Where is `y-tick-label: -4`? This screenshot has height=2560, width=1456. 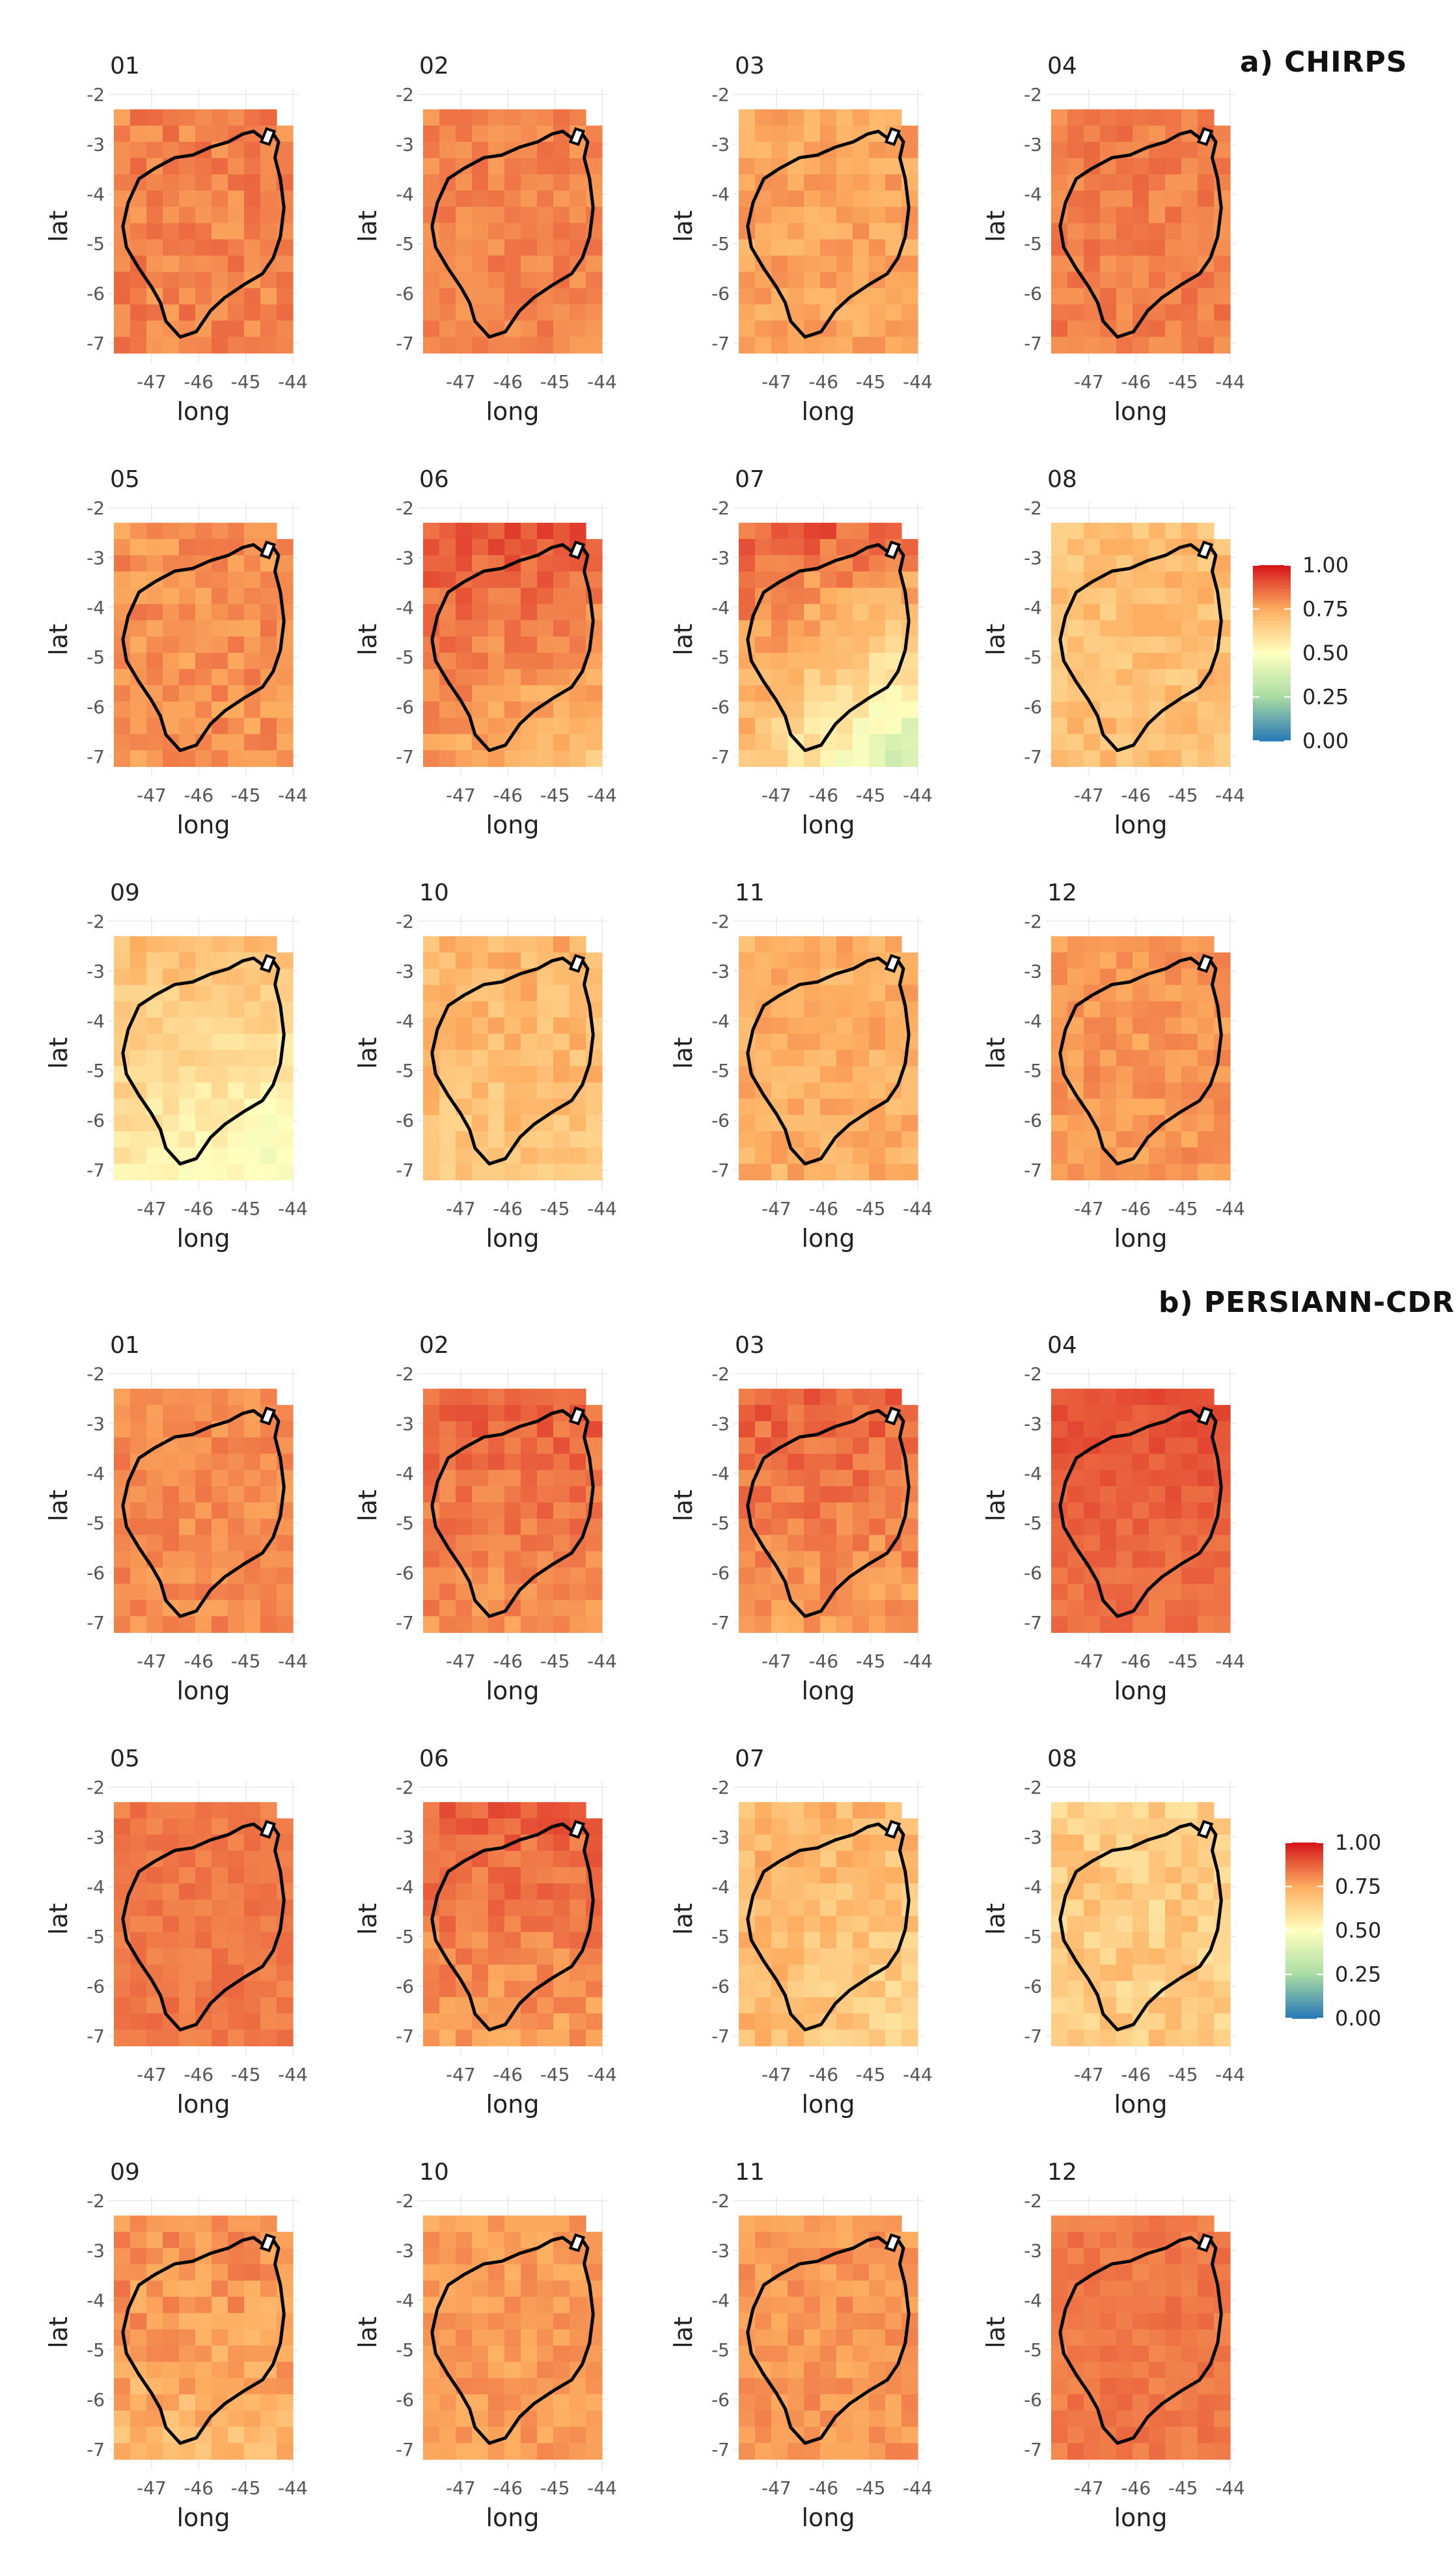 y-tick-label: -4 is located at coordinates (96, 1021).